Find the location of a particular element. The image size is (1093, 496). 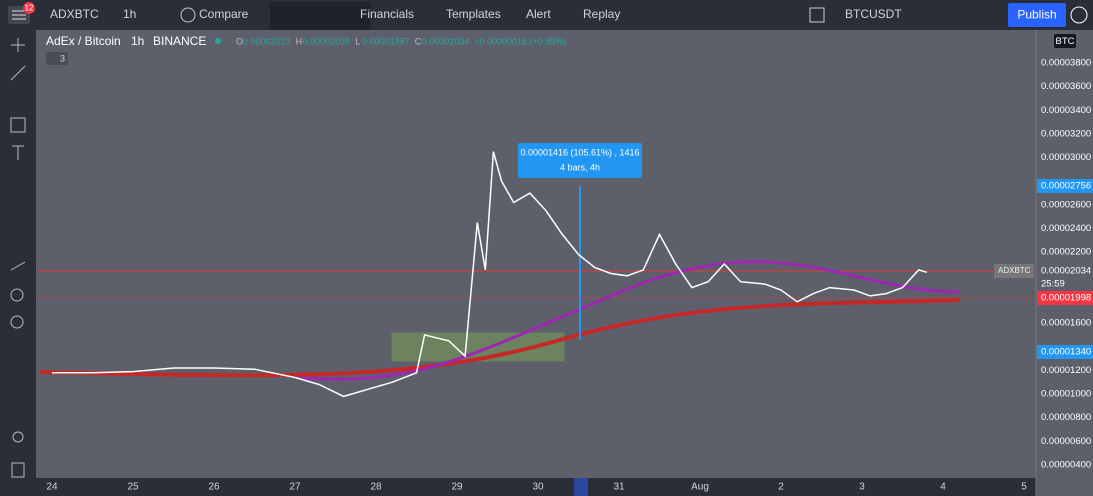

time-tick-label: Aug is located at coordinates (700, 487).